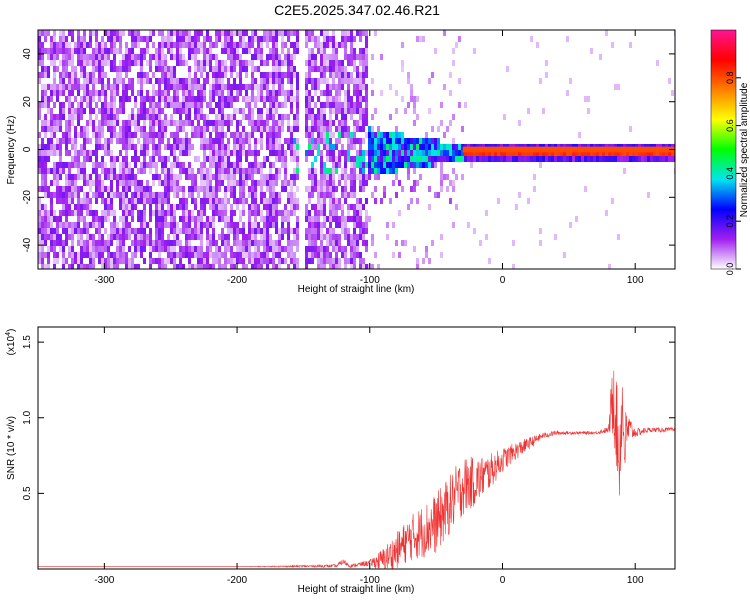 Image resolution: width=750 pixels, height=600 pixels. What do you see at coordinates (730, 173) in the screenshot?
I see `colorbar-tick-label: 0.4` at bounding box center [730, 173].